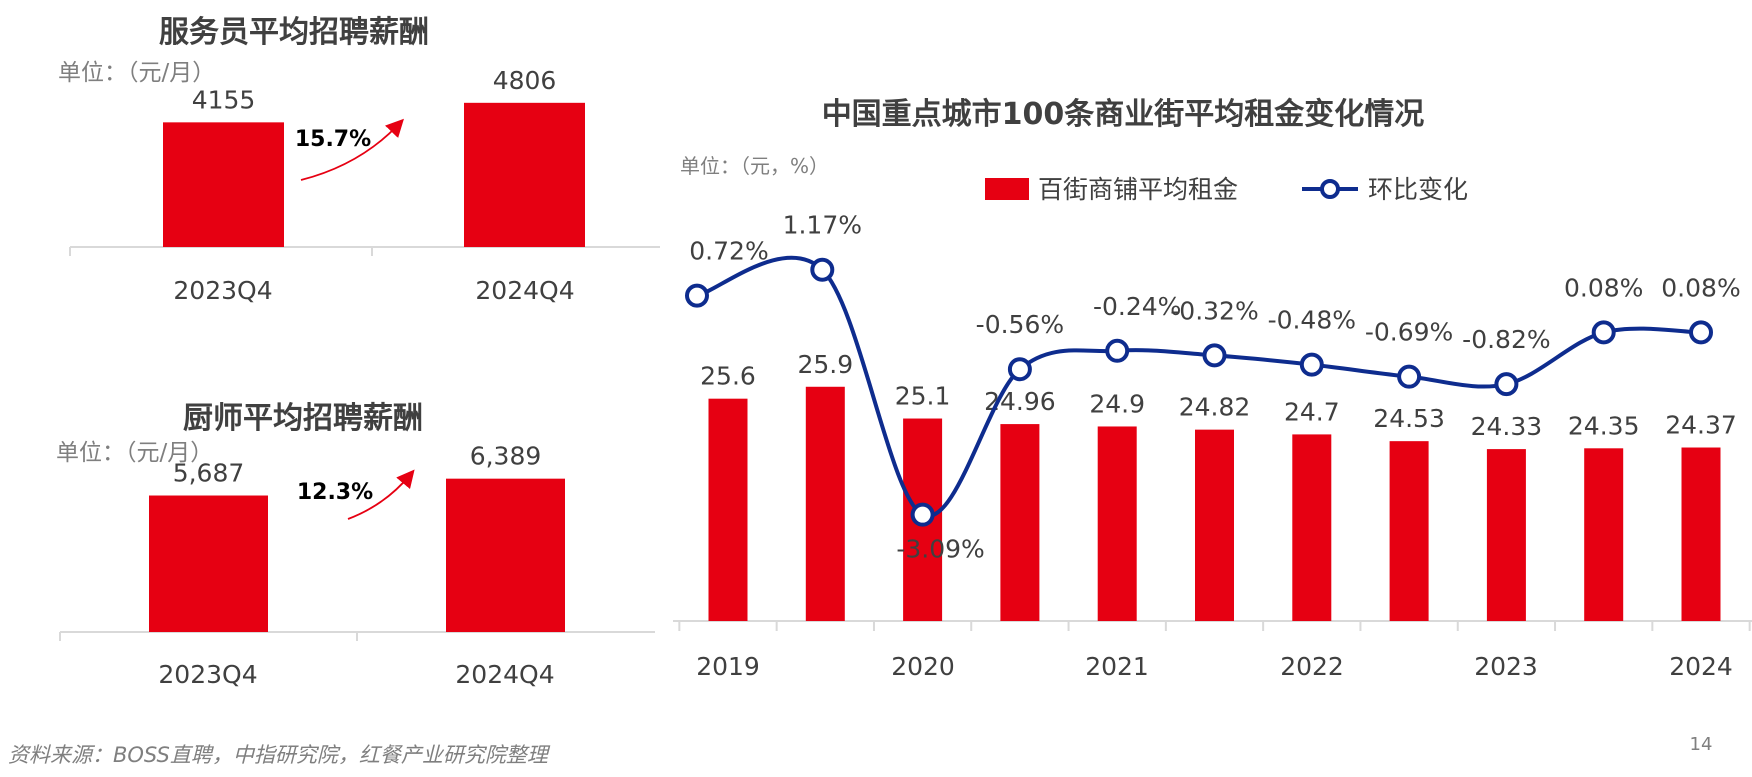 This screenshot has width=1752, height=777. What do you see at coordinates (525, 80) in the screenshot?
I see `value-label: 4806` at bounding box center [525, 80].